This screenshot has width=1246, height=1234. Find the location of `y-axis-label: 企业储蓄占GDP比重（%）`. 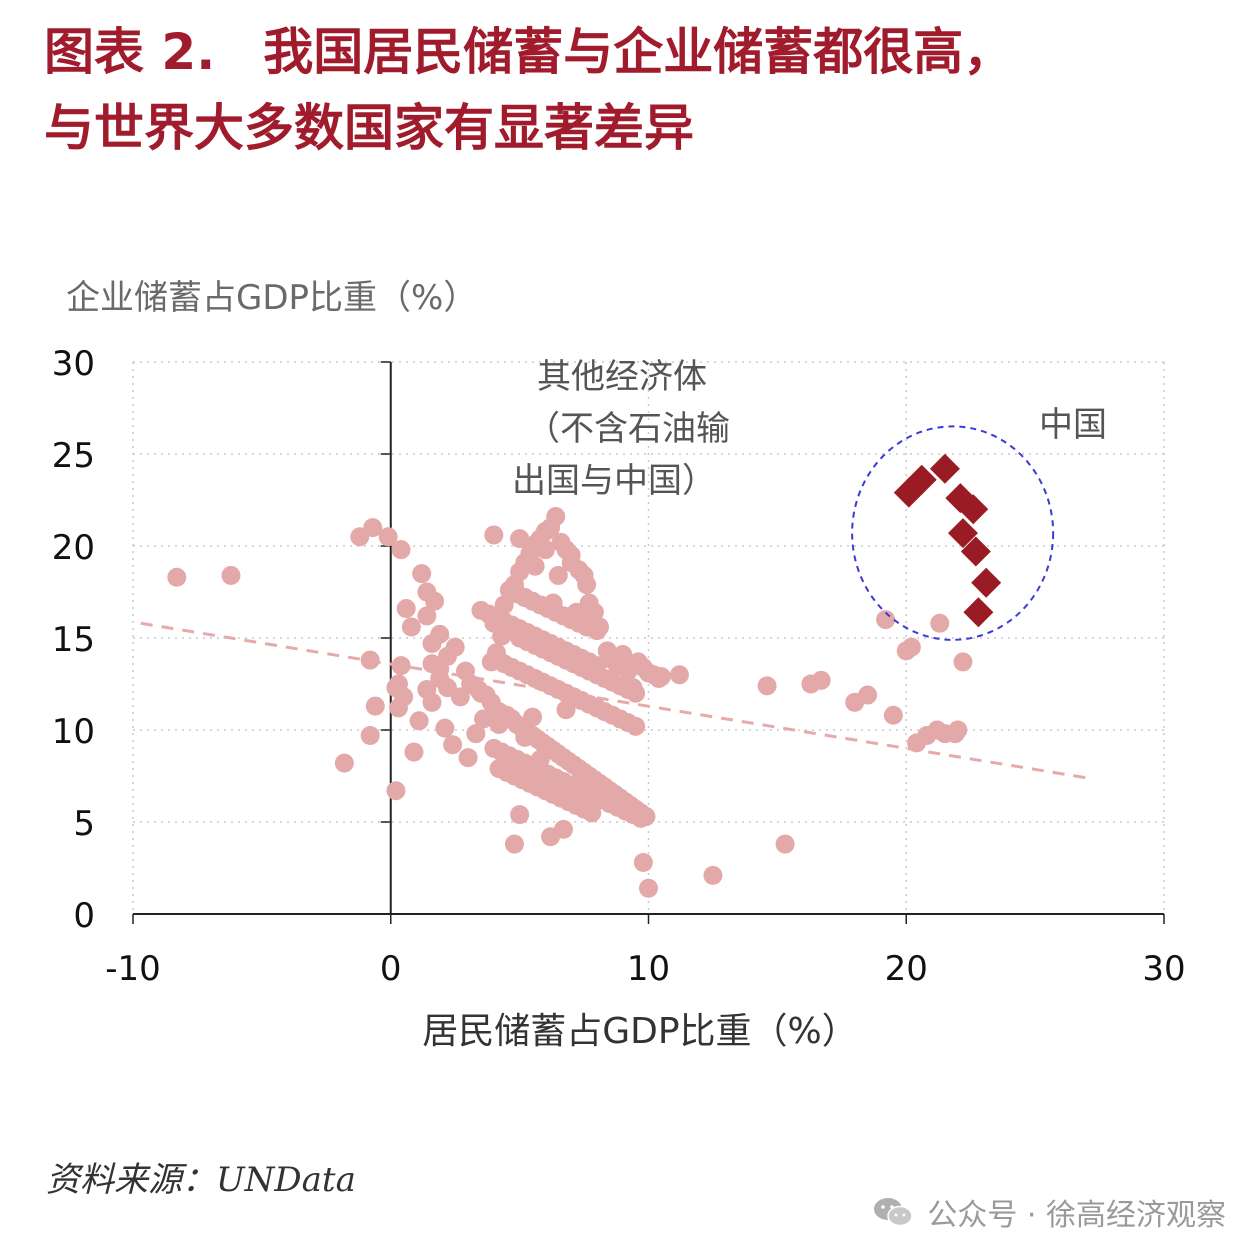

y-axis-label: 企业储蓄占GDP比重（%） is located at coordinates (272, 298).